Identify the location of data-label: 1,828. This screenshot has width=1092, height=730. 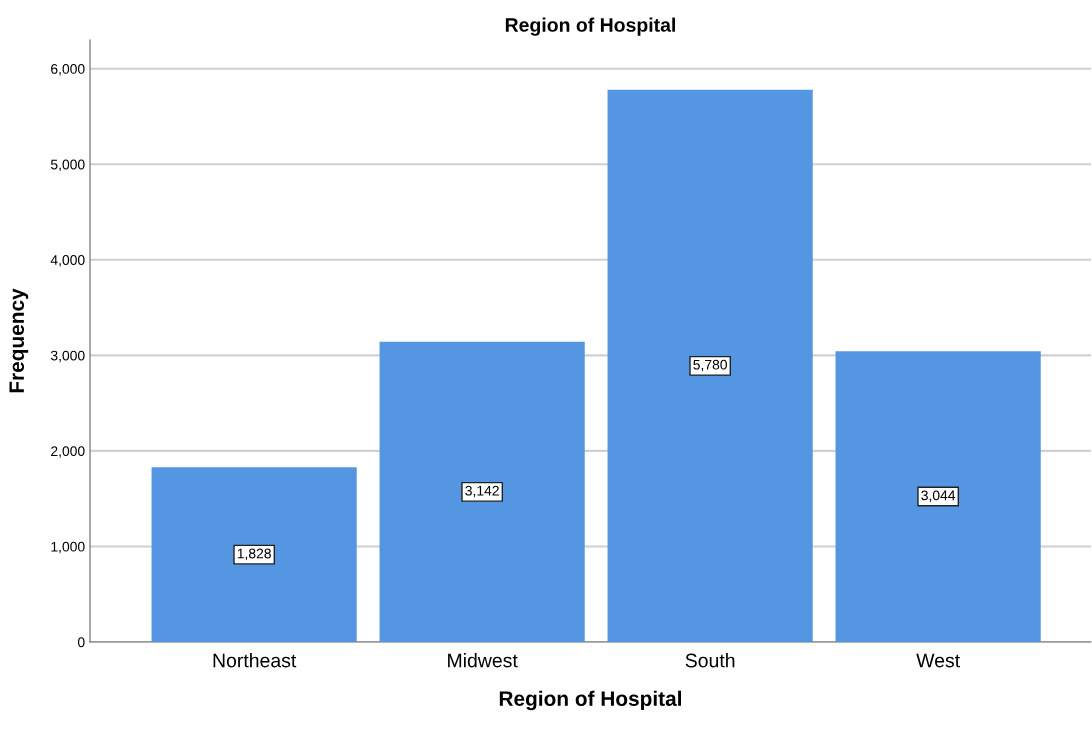
(254, 554).